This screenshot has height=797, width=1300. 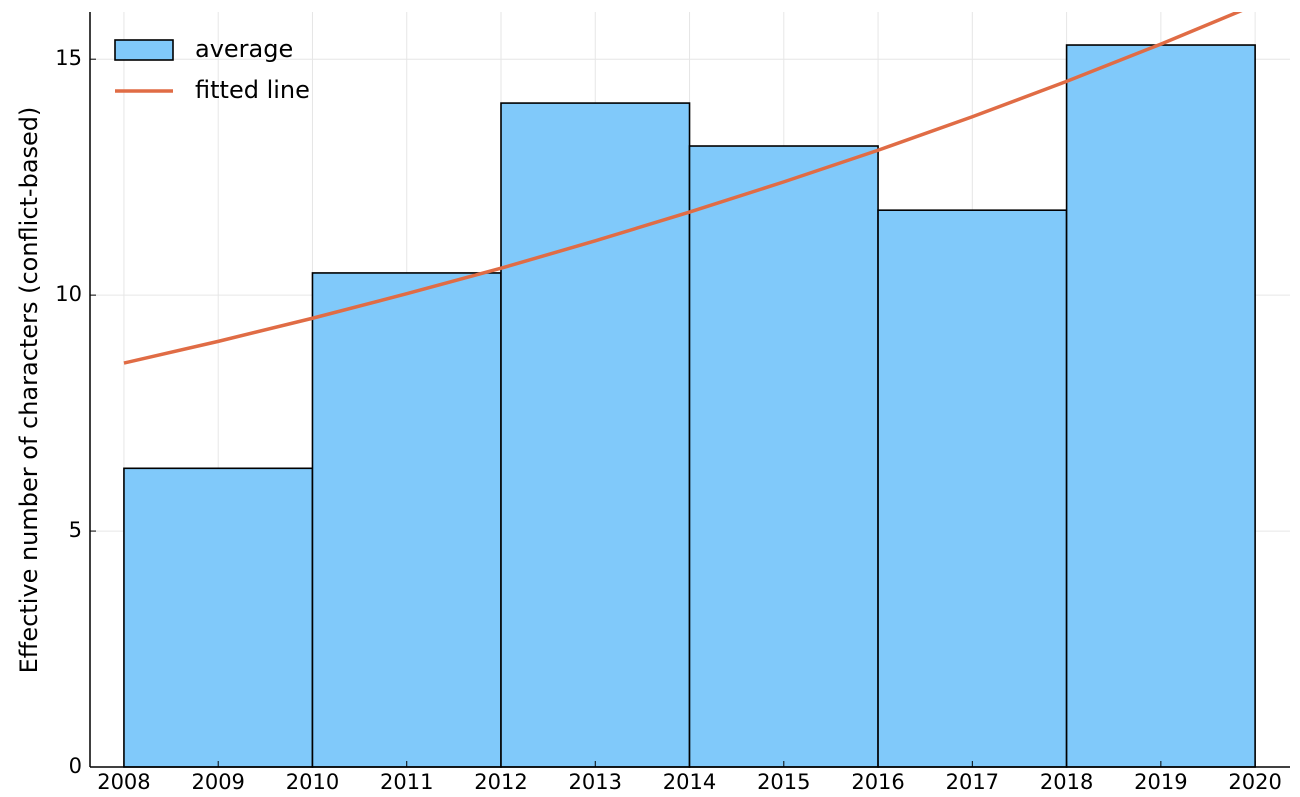 I want to click on x-tick-label: 2013, so click(x=595, y=782).